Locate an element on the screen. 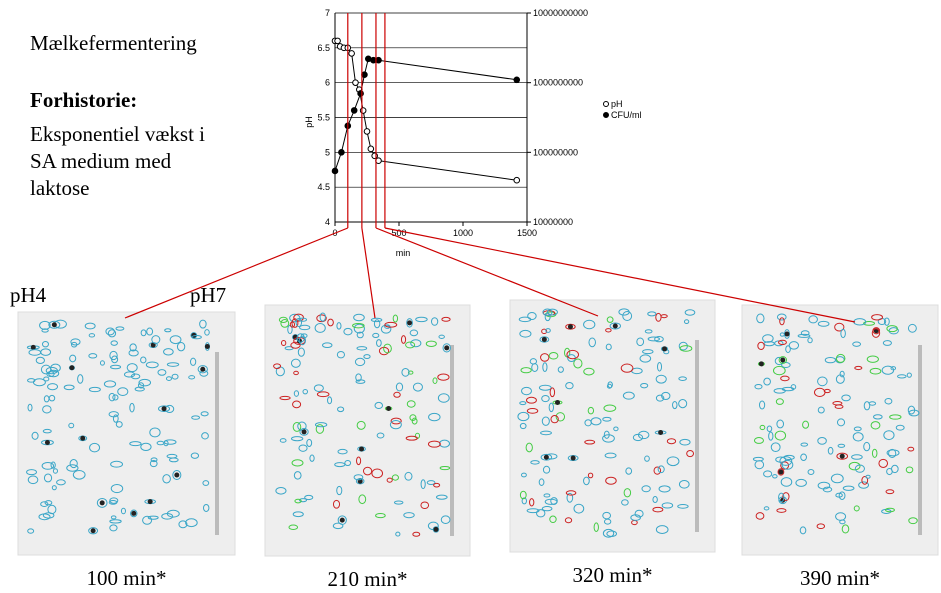 Image resolution: width=941 pixels, height=593 pixels. y2-tick-label: 1000000000 is located at coordinates (558, 83).